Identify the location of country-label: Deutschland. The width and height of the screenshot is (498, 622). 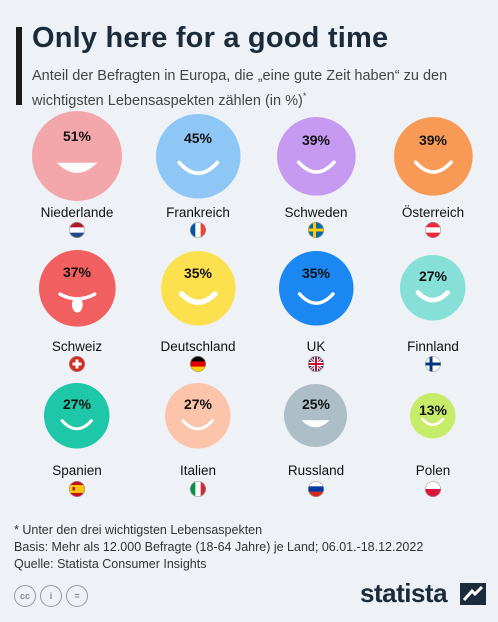
(198, 346).